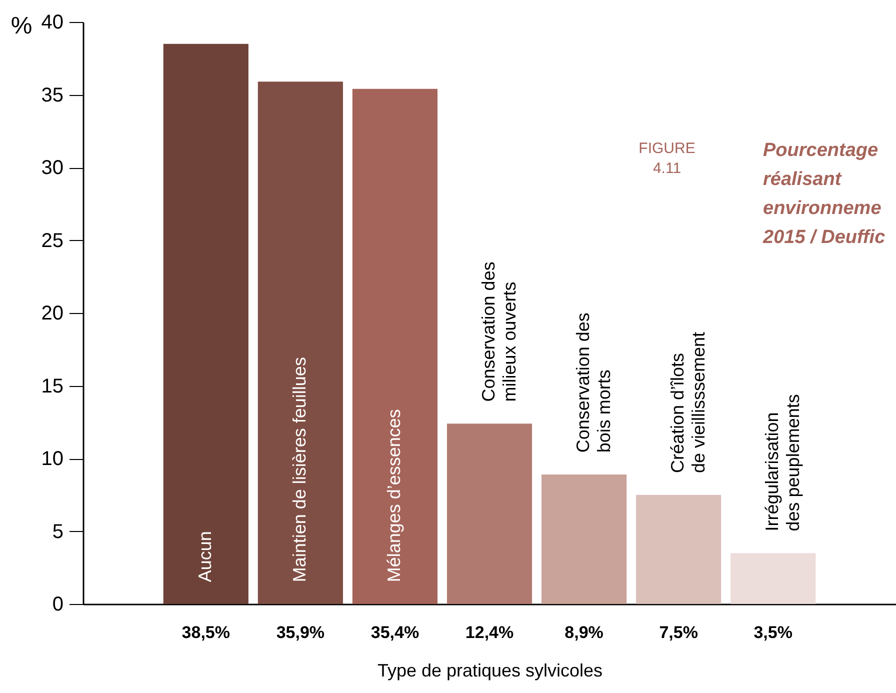 The image size is (896, 693). I want to click on annotation: 2015 / Deuffic, so click(824, 237).